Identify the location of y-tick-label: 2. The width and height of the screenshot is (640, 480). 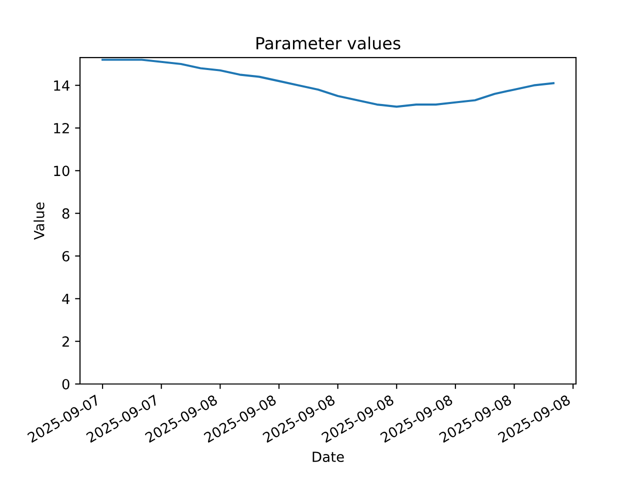
(65, 341).